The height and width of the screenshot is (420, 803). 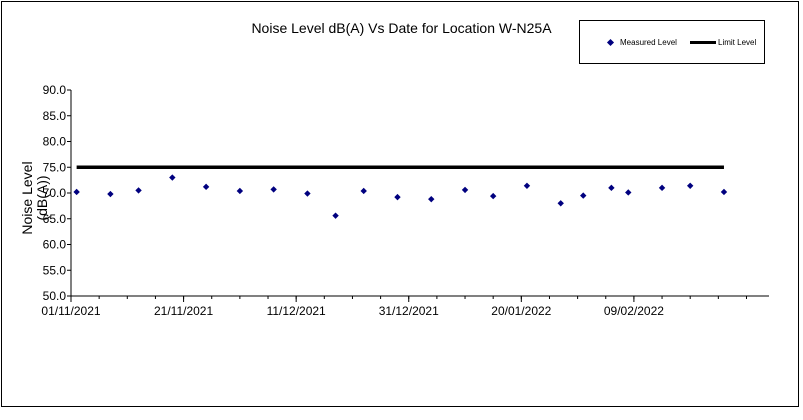 I want to click on x-tick-label: 01/11/2021, so click(x=70, y=311).